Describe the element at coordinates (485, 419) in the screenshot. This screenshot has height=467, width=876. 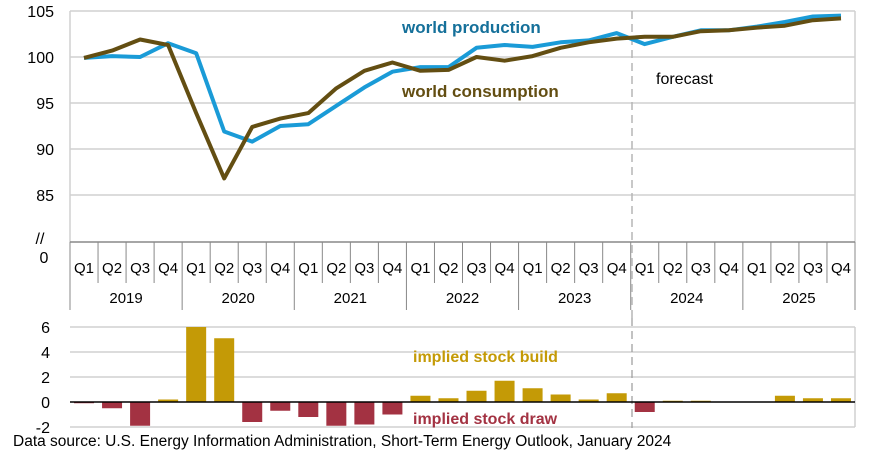
I see `implied-stock-draw-label: implied stock draw` at that location.